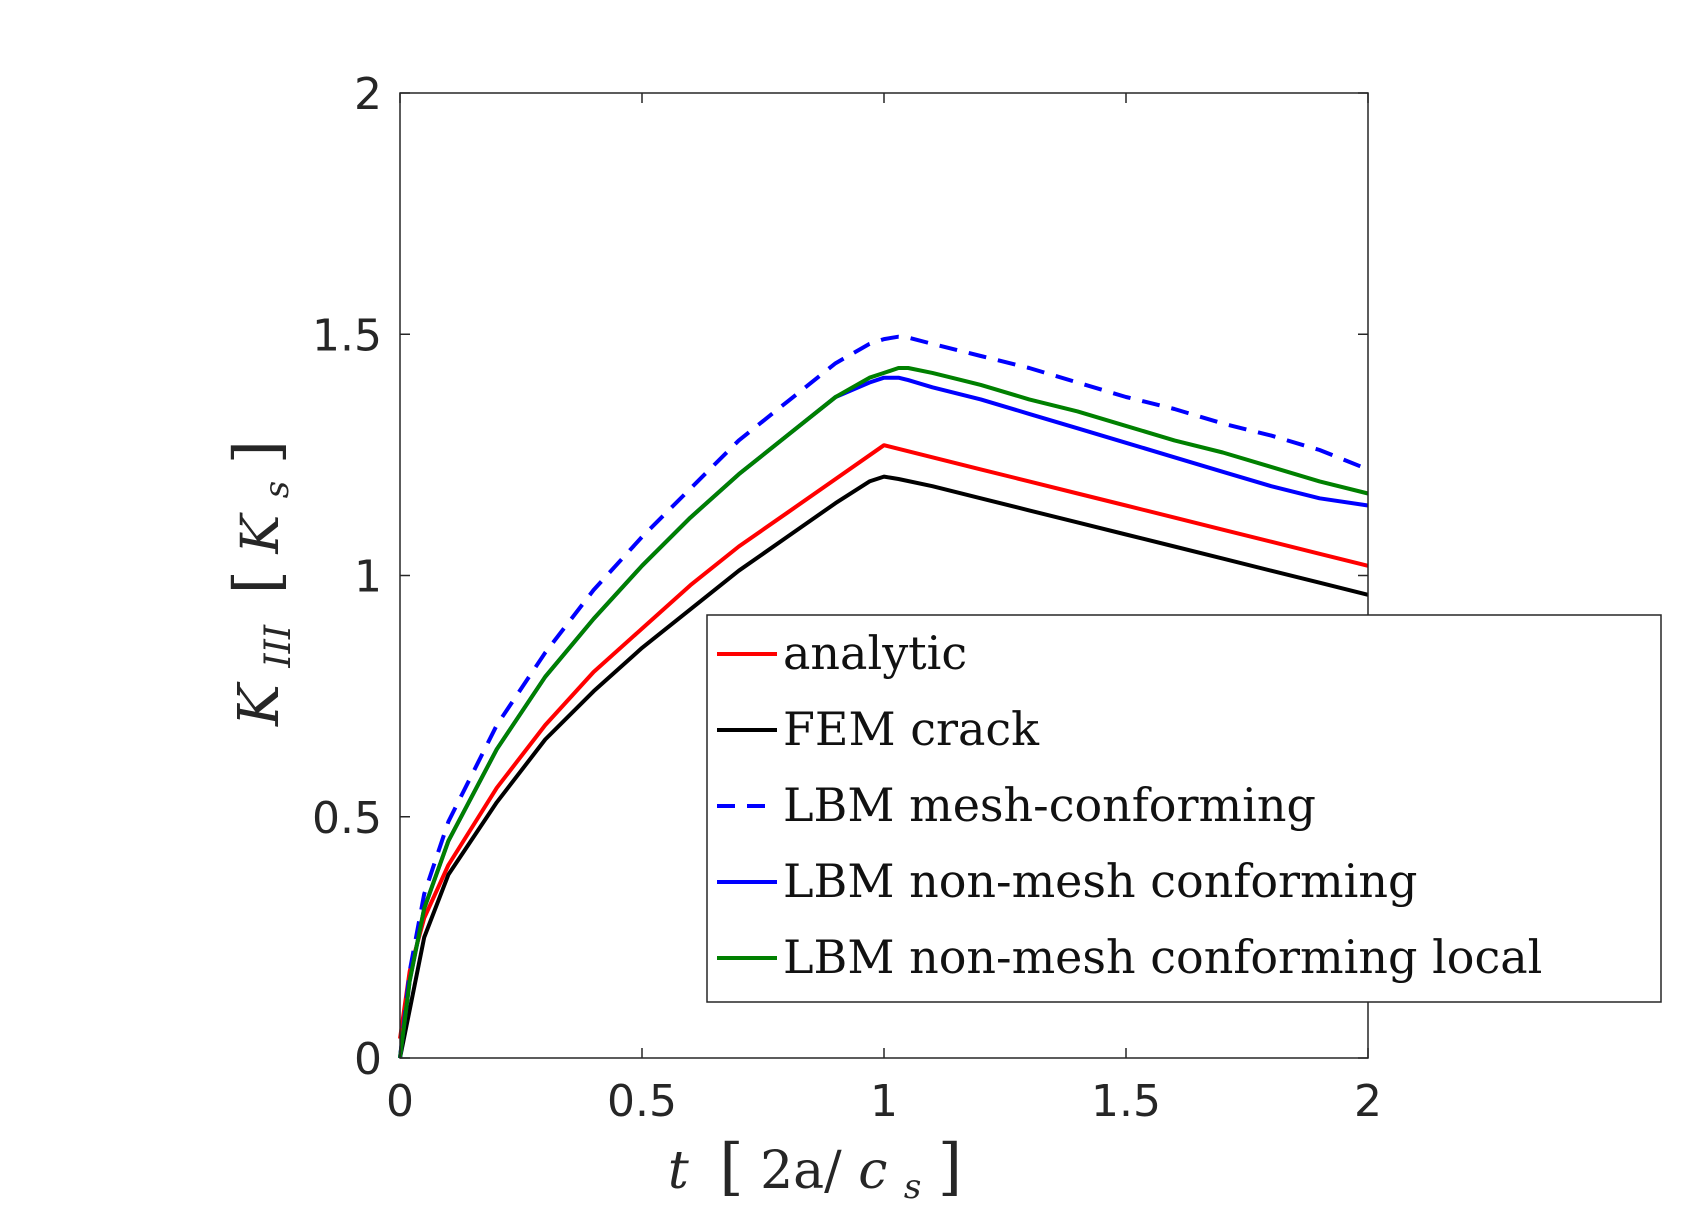 This screenshot has height=1214, width=1686. Describe the element at coordinates (884, 1101) in the screenshot. I see `x-tick-label: 1` at that location.